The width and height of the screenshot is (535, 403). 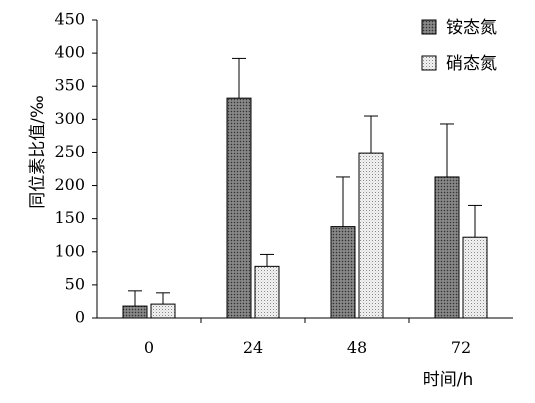 What do you see at coordinates (69, 250) in the screenshot?
I see `y-tick-label: 100` at bounding box center [69, 250].